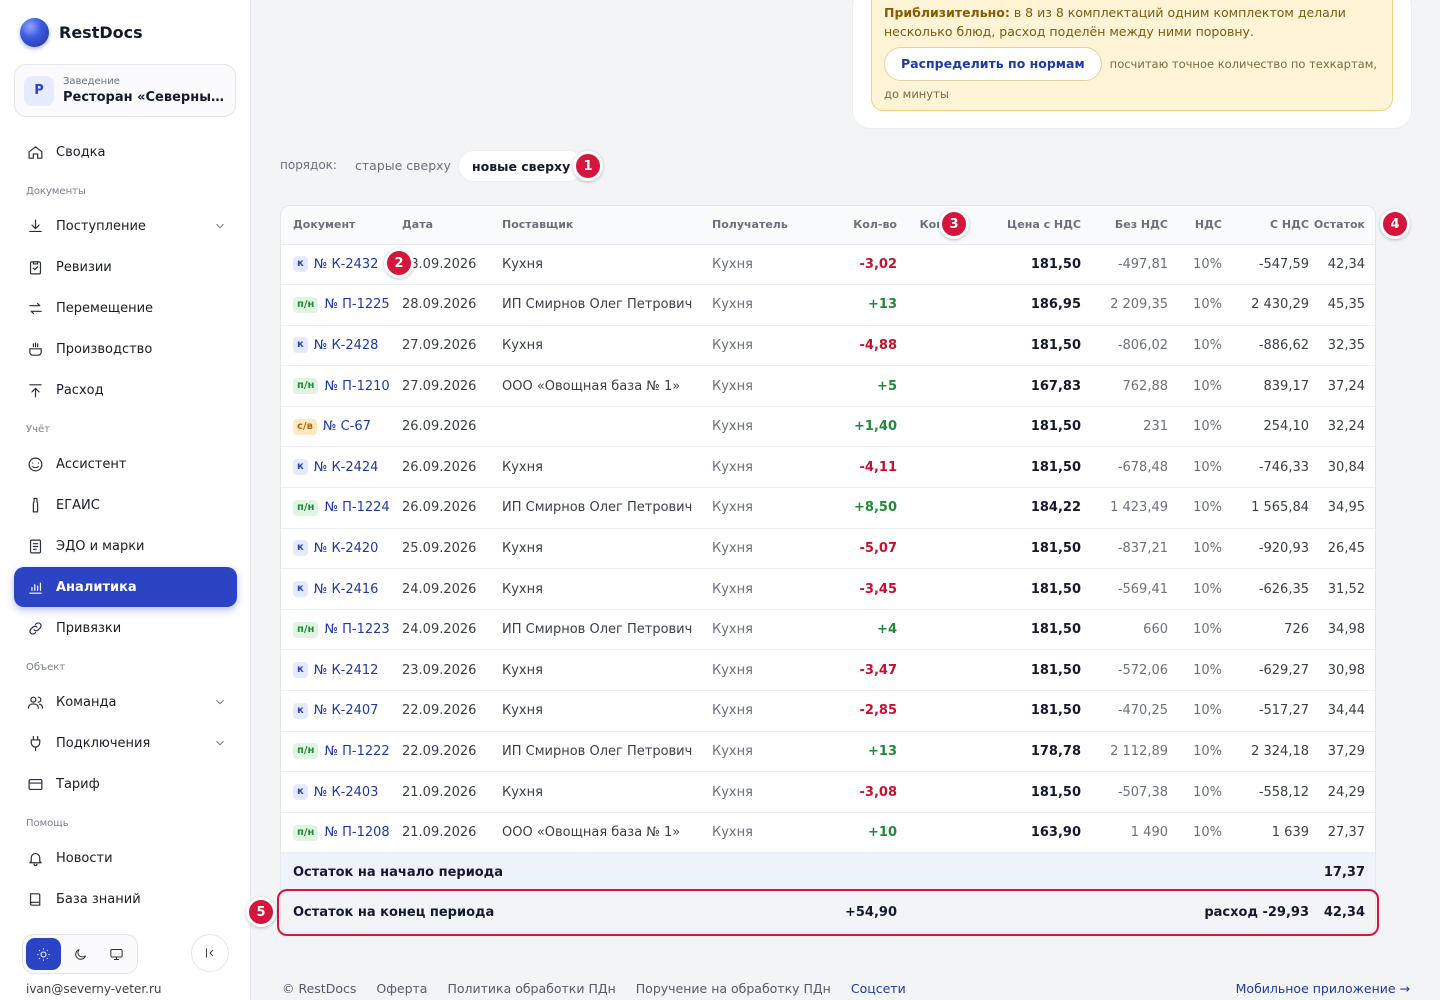 Image resolution: width=1440 pixels, height=1000 pixels. Describe the element at coordinates (346, 670) in the screenshot. I see `doc-link: № К-2412` at that location.